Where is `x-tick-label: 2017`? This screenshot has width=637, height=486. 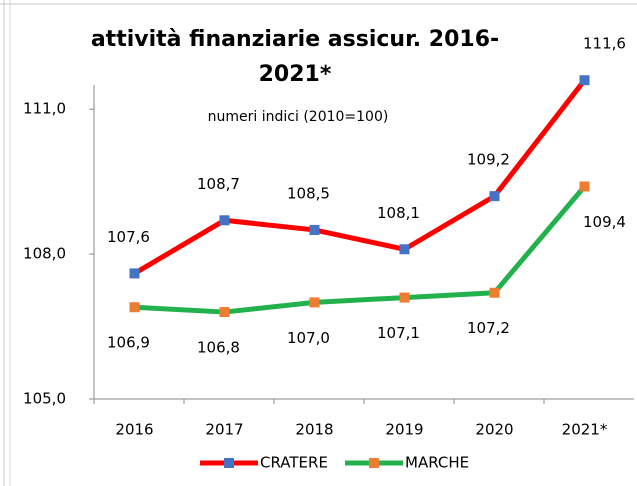 x-tick-label: 2017 is located at coordinates (224, 430).